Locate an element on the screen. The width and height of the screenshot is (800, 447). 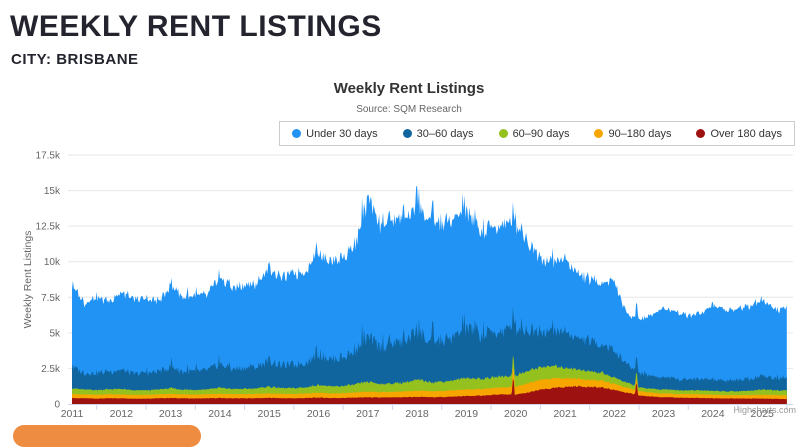
x-axis-label: 2011 is located at coordinates (72, 414).